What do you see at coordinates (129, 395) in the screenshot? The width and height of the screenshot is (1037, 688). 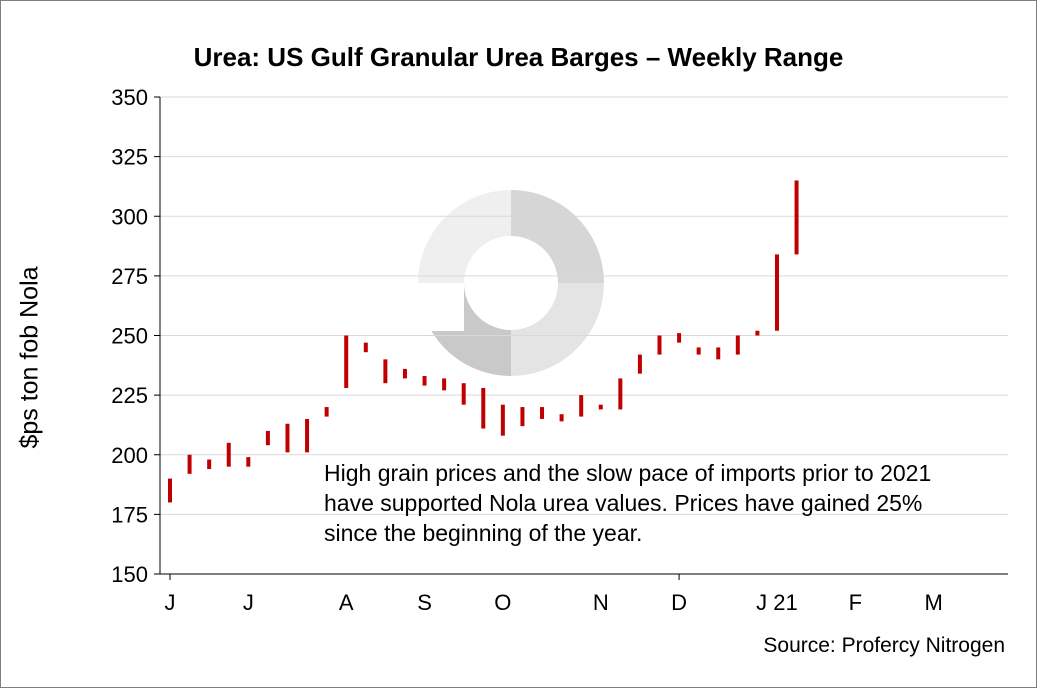 I see `y-tick-label: 225` at bounding box center [129, 395].